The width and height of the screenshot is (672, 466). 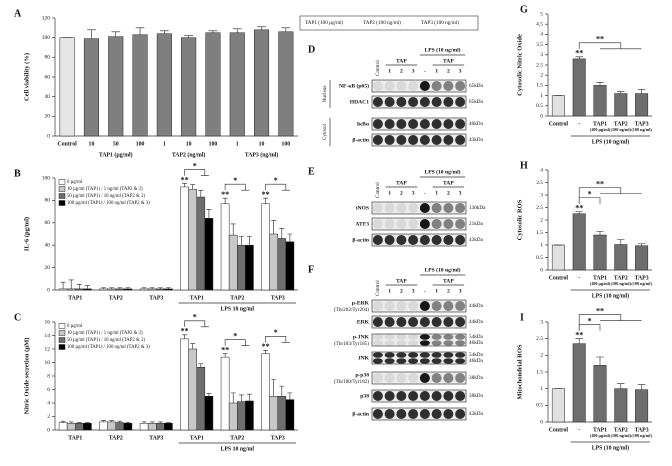 I want to click on y-tick-label: 0, so click(x=48, y=430).